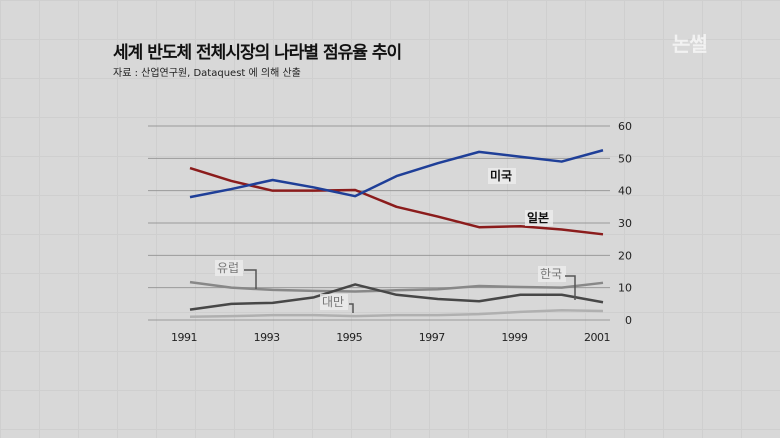 Image resolution: width=780 pixels, height=438 pixels. Describe the element at coordinates (625, 223) in the screenshot. I see `y-tick-label: 30` at that location.